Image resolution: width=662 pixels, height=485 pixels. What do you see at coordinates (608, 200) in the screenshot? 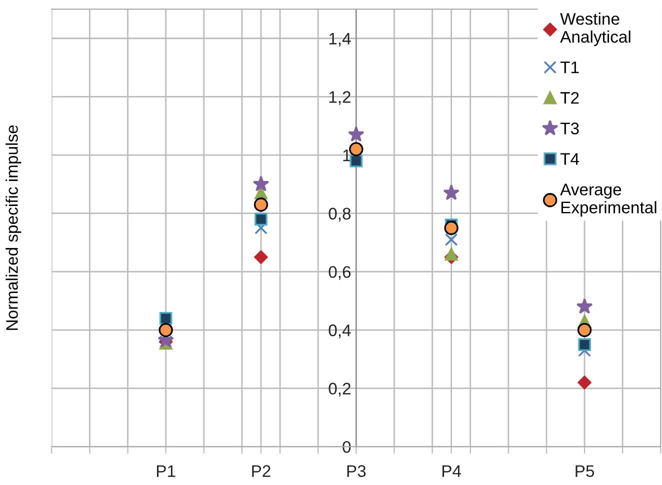
I see `legend-label: Average Experimental` at bounding box center [608, 200].